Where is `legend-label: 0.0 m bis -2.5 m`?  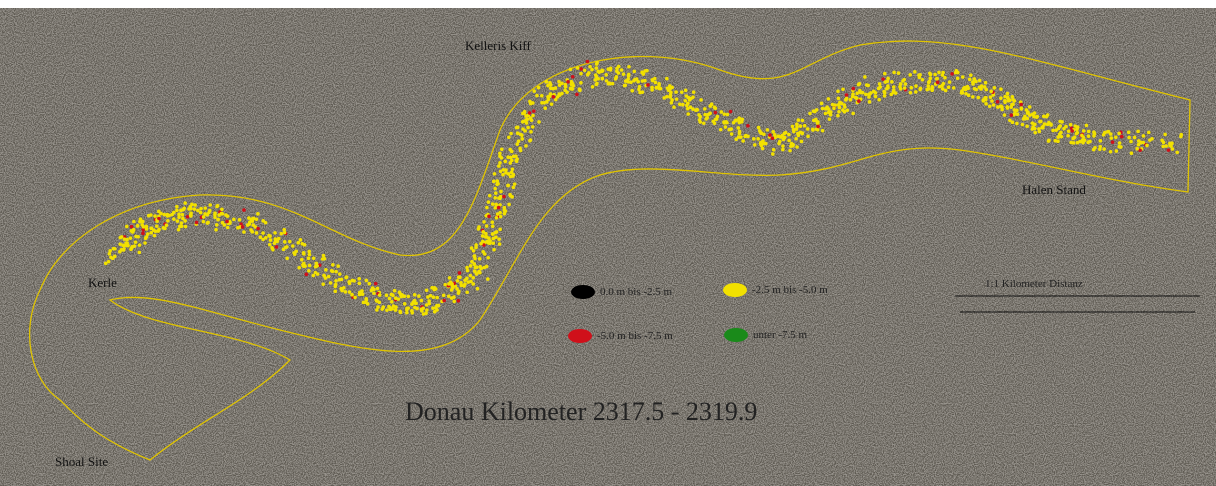
legend-label: 0.0 m bis -2.5 m is located at coordinates (636, 292).